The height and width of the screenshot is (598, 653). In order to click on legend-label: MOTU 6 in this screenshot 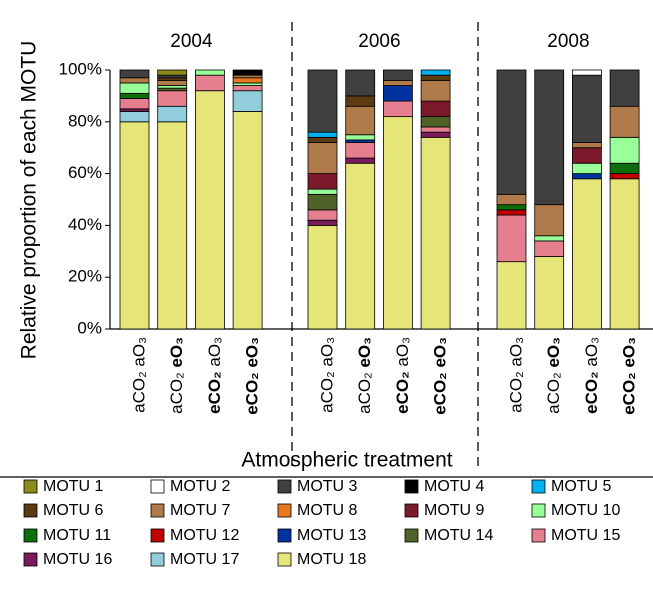, I will do `click(73, 510)`.